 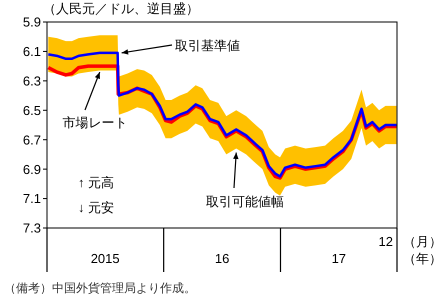 What do you see at coordinates (100, 288) in the screenshot?
I see `text: （備考）中国外貨管理局より作成。` at bounding box center [100, 288].